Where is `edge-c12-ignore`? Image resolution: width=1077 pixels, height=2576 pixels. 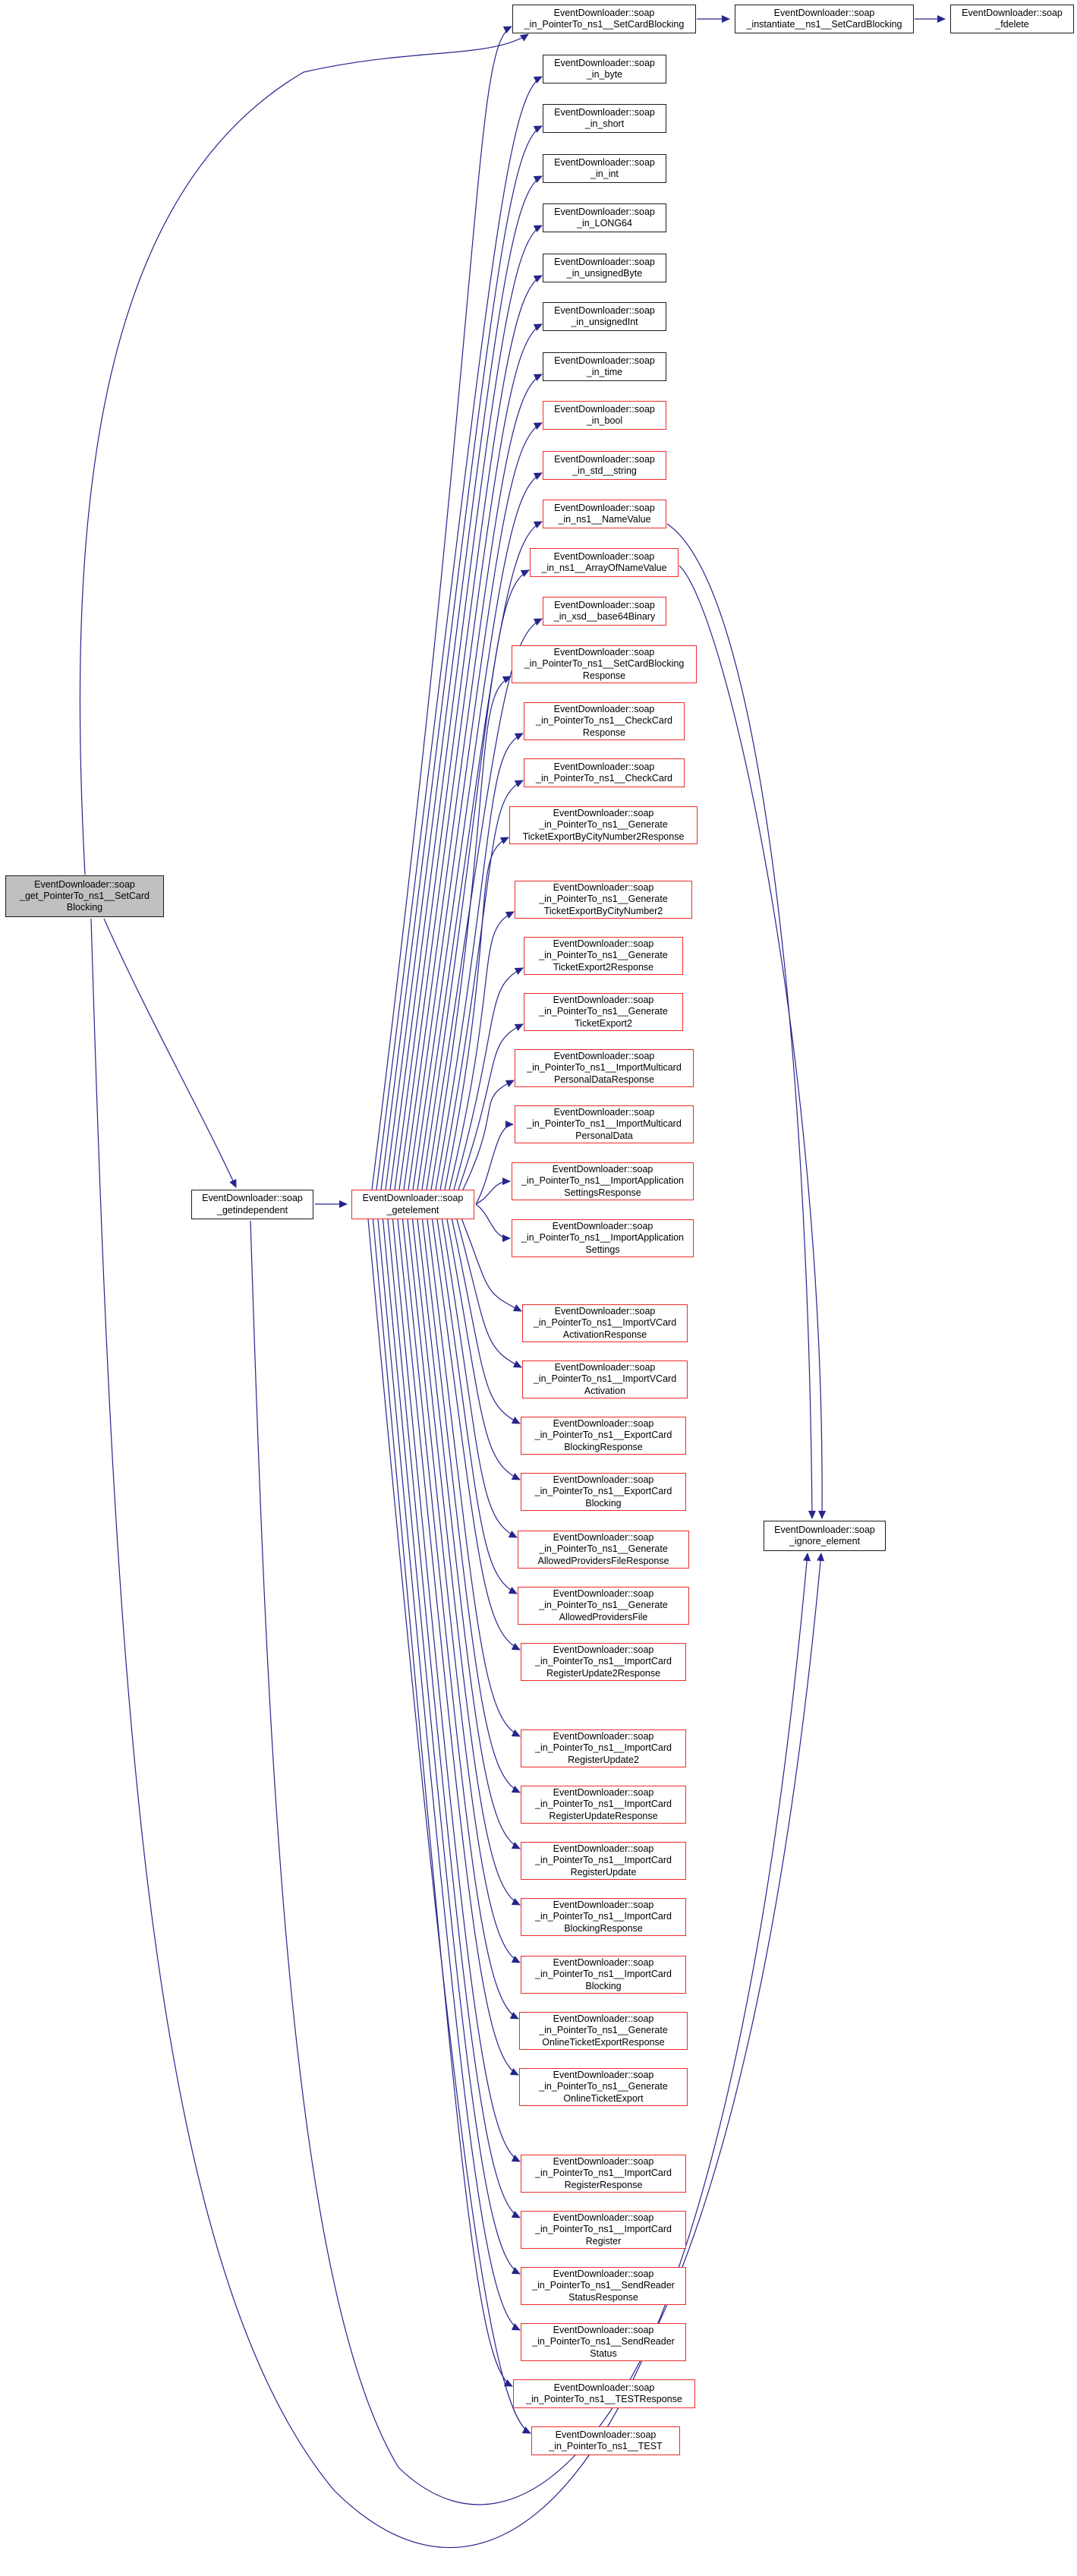 edge-c12-ignore is located at coordinates (753, 1042).